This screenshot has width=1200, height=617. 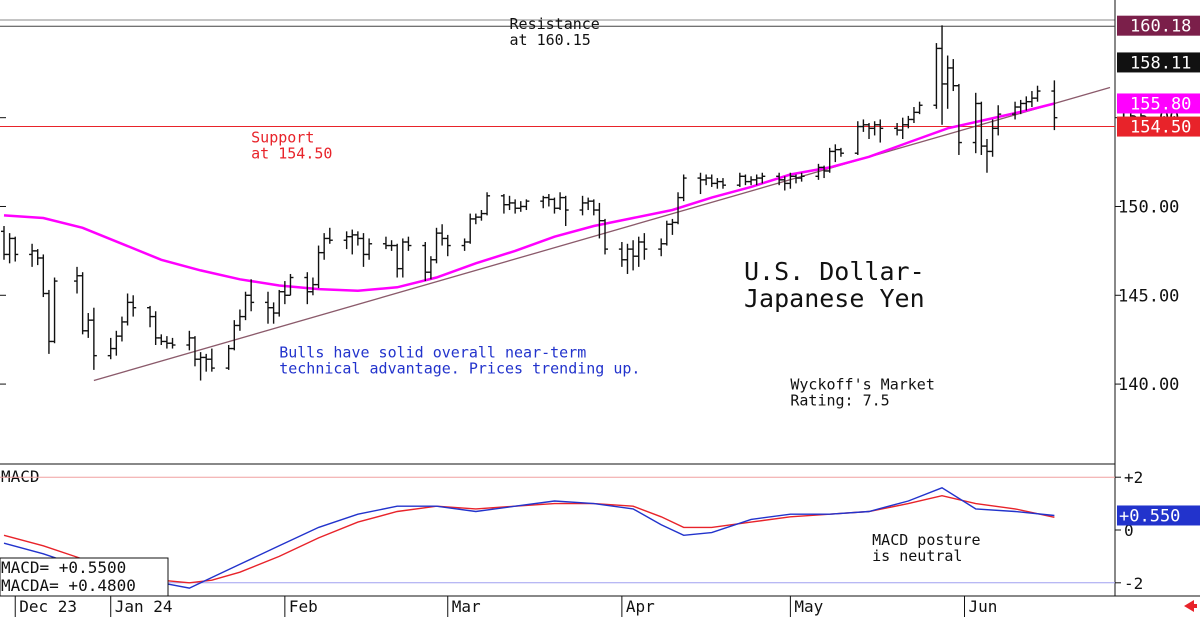 I want to click on date-x-axis: Dec 23 Jan 24 Feb Mar Apr May Jun, so click(x=505, y=606).